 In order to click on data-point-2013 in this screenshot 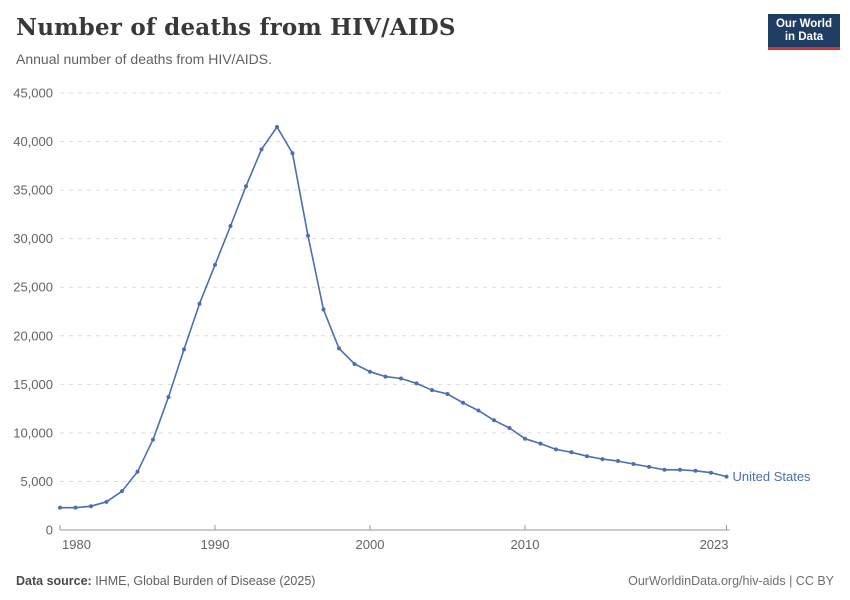, I will do `click(571, 452)`.